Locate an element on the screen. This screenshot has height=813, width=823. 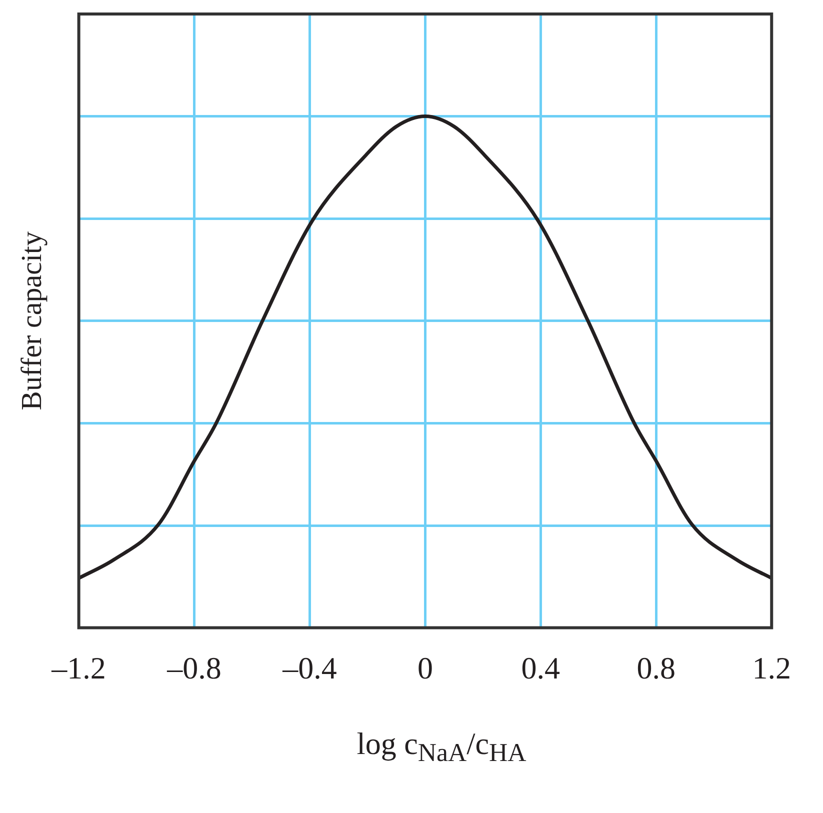
x-tick-label: –1.2 is located at coordinates (78, 668).